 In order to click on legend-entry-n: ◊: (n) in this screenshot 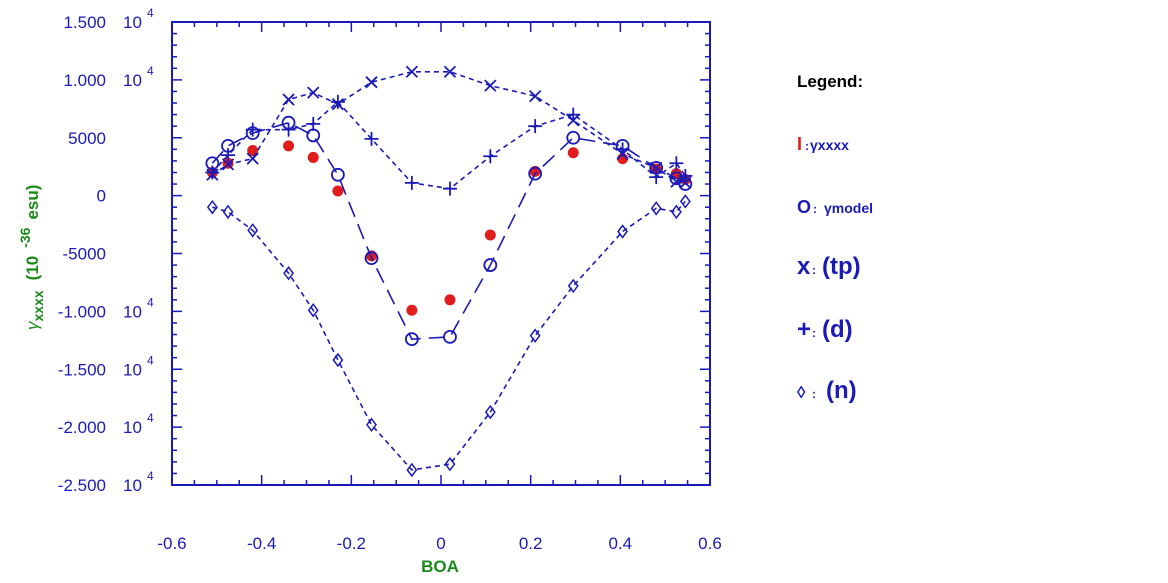, I will do `click(827, 390)`.